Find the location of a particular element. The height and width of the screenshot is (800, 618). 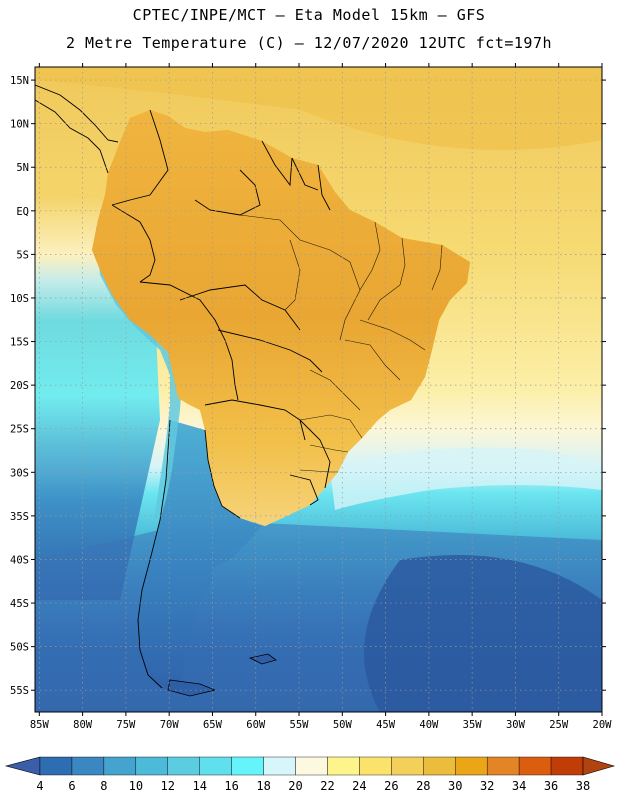

colorbar-label: 14 is located at coordinates (199, 786).